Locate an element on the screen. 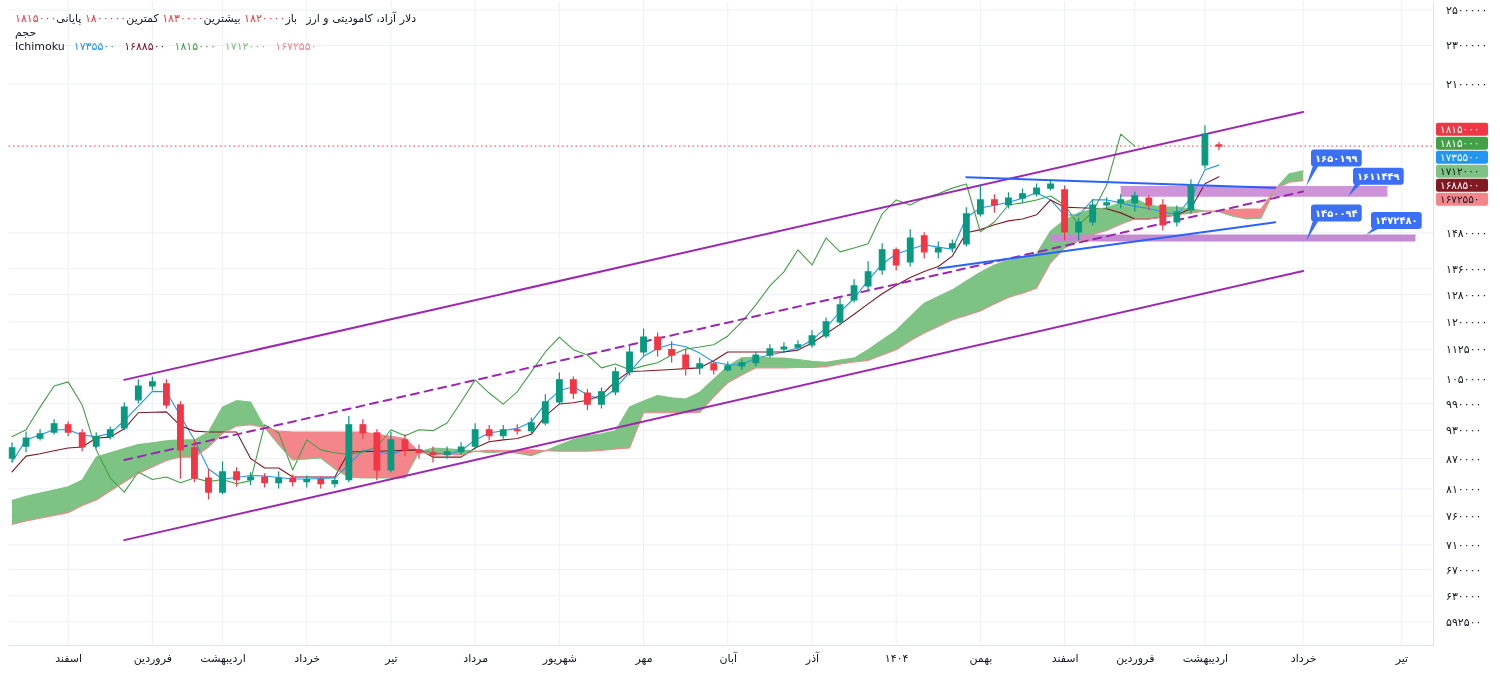 This screenshot has width=1500, height=696. y-tick-label: ۸۱۰۰۰۰ is located at coordinates (1464, 489).